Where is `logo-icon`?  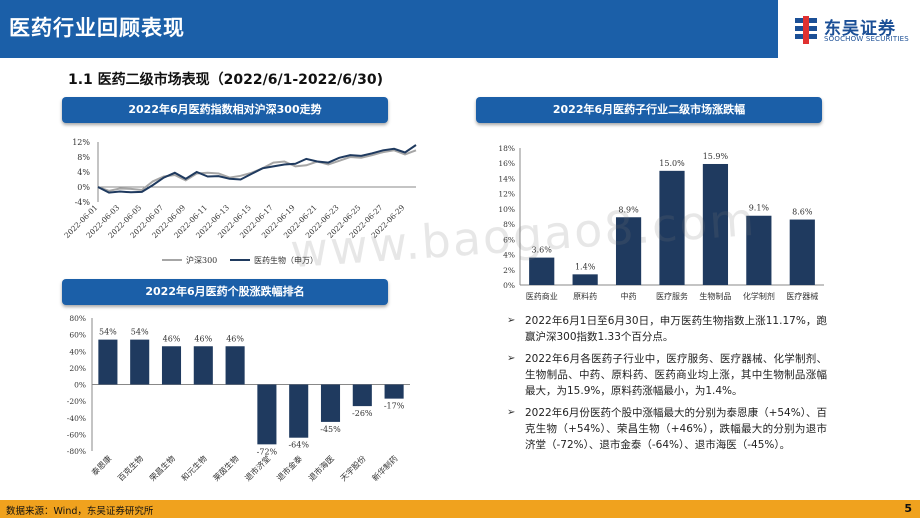
logo-icon is located at coordinates (806, 30).